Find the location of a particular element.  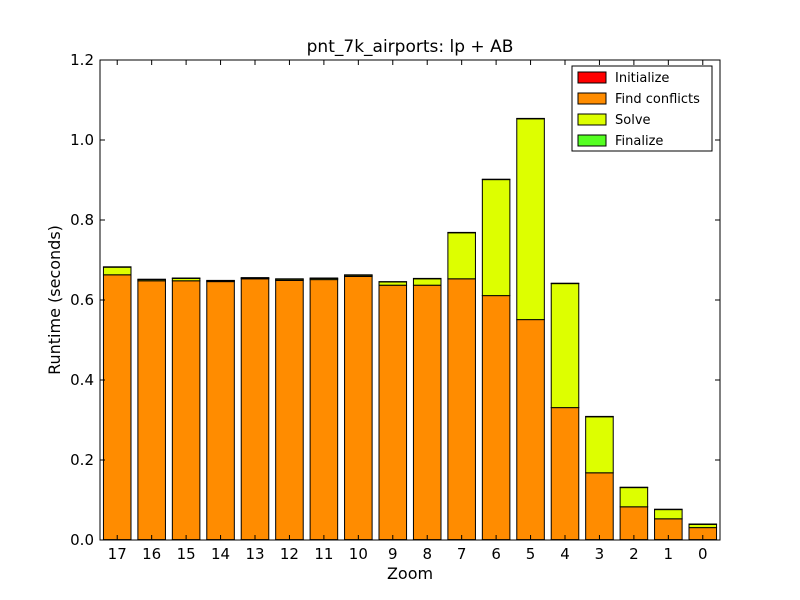

y-tick-label: 0.6 is located at coordinates (82, 300).